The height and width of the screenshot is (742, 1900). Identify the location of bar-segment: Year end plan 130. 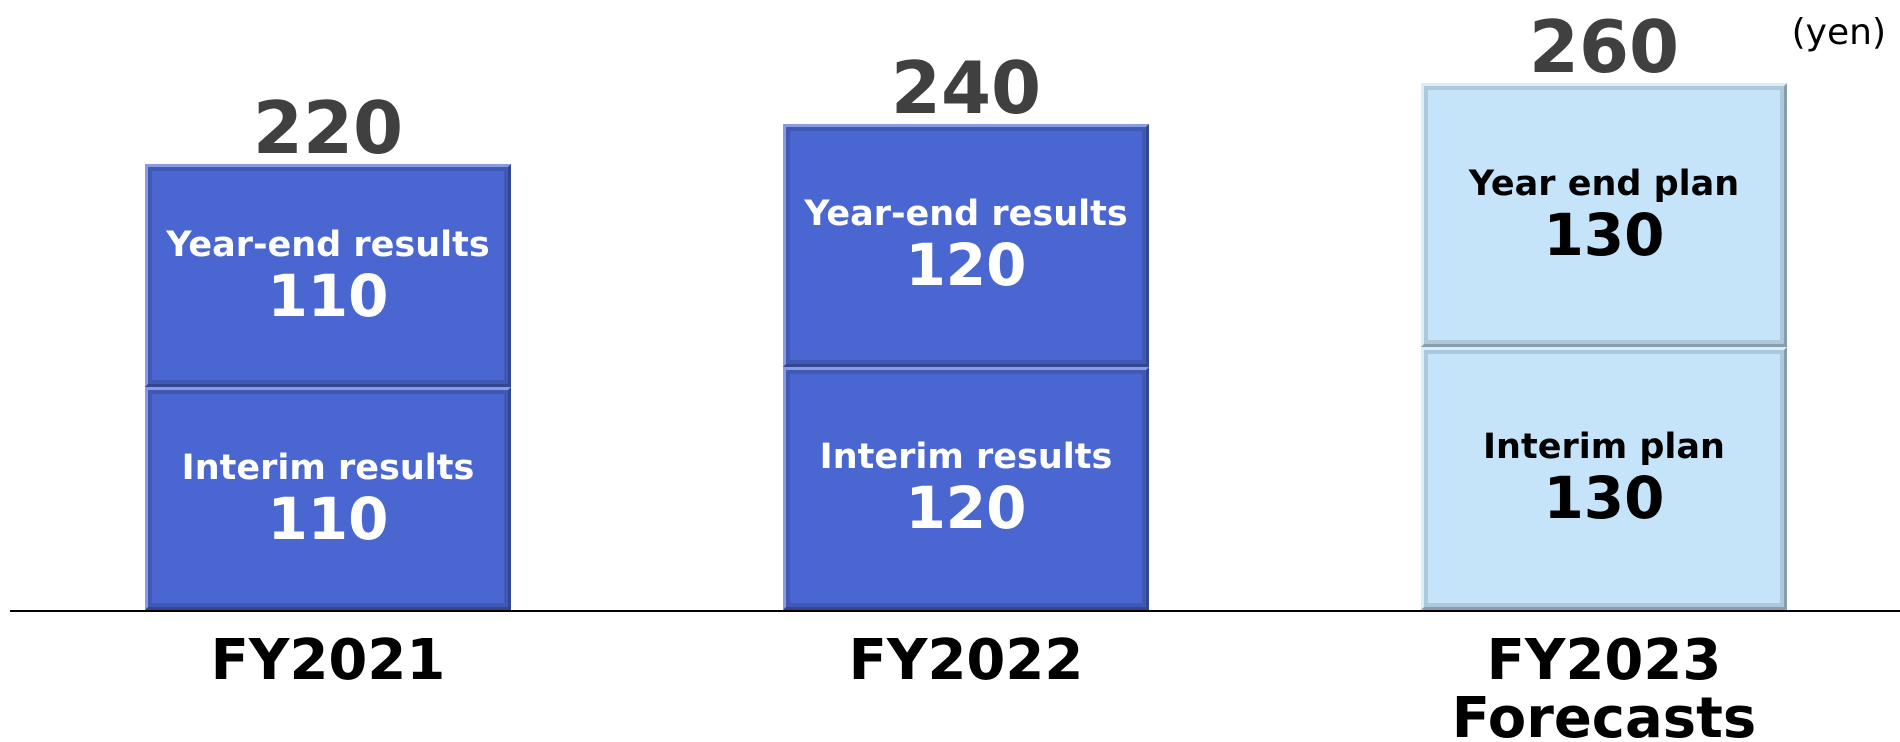
(1604, 215).